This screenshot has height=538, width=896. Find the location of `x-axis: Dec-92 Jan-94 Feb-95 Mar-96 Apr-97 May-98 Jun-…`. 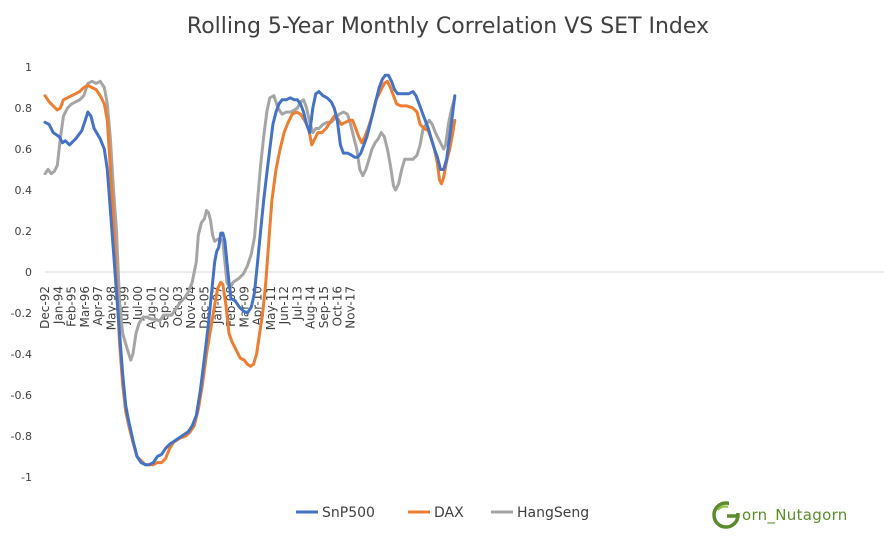

x-axis: Dec-92 Jan-94 Feb-95 Mar-96 Apr-97 May-98 Jun-… is located at coordinates (198, 308).